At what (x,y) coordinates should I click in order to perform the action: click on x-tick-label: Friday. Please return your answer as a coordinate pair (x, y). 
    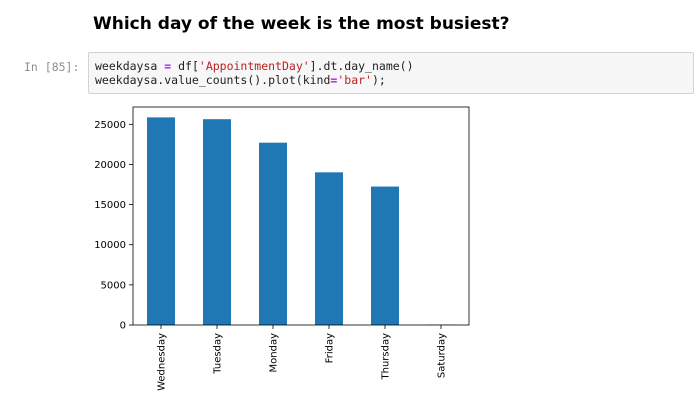
    Looking at the image, I should click on (330, 348).